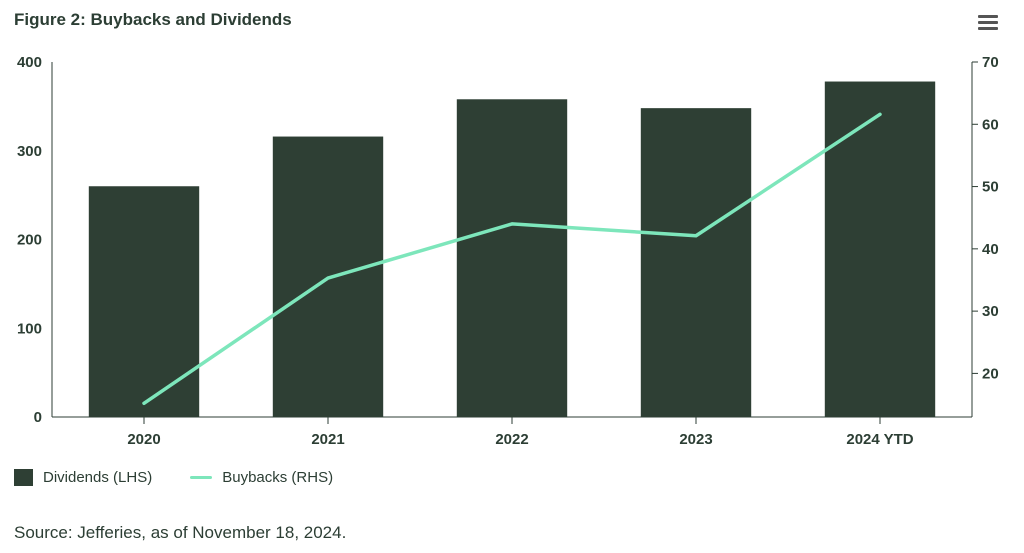 Image resolution: width=1024 pixels, height=553 pixels. I want to click on x-tick-label: 2020, so click(143, 439).